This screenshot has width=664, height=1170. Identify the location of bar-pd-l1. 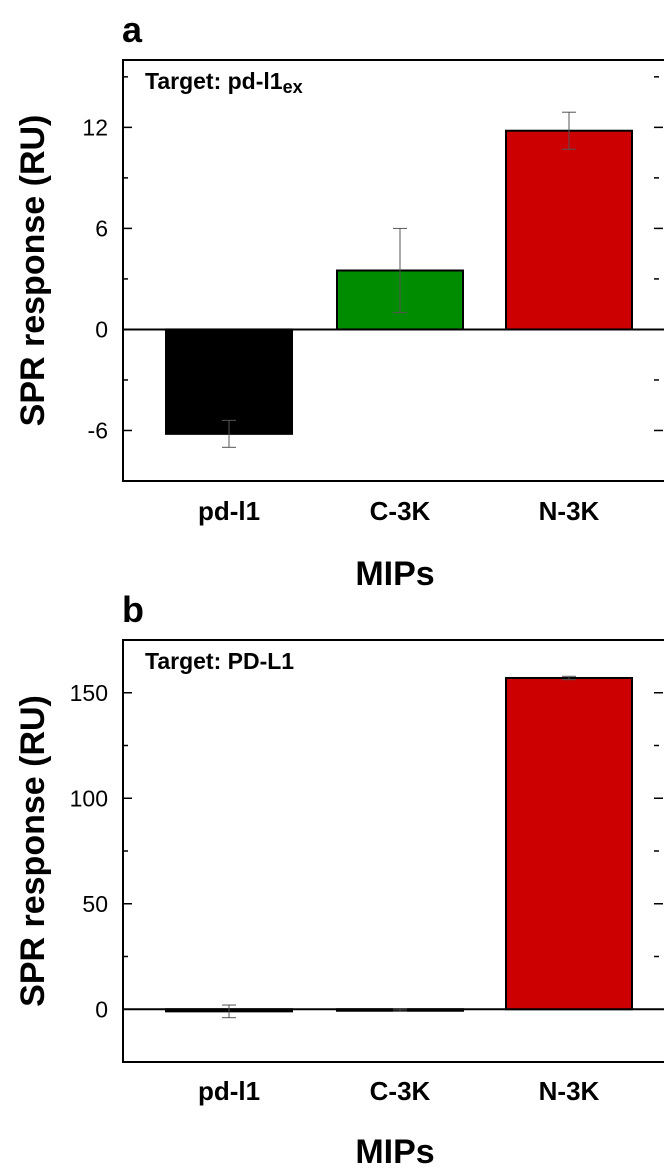
(229, 381).